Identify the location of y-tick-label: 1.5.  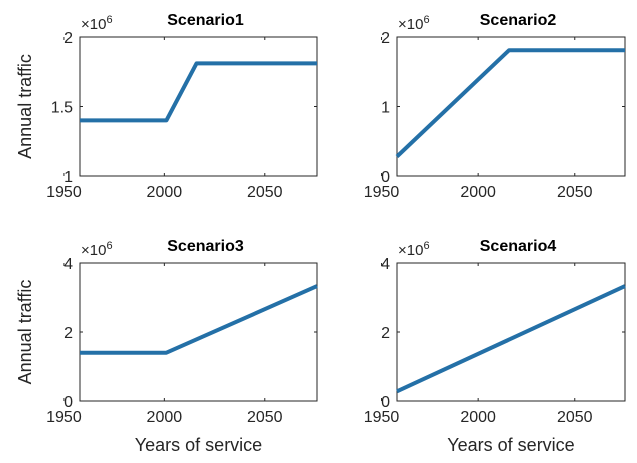
(62, 108).